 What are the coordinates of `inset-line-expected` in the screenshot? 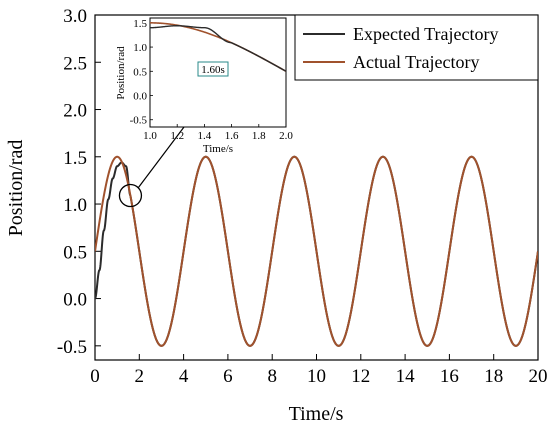 It's located at (218, 48).